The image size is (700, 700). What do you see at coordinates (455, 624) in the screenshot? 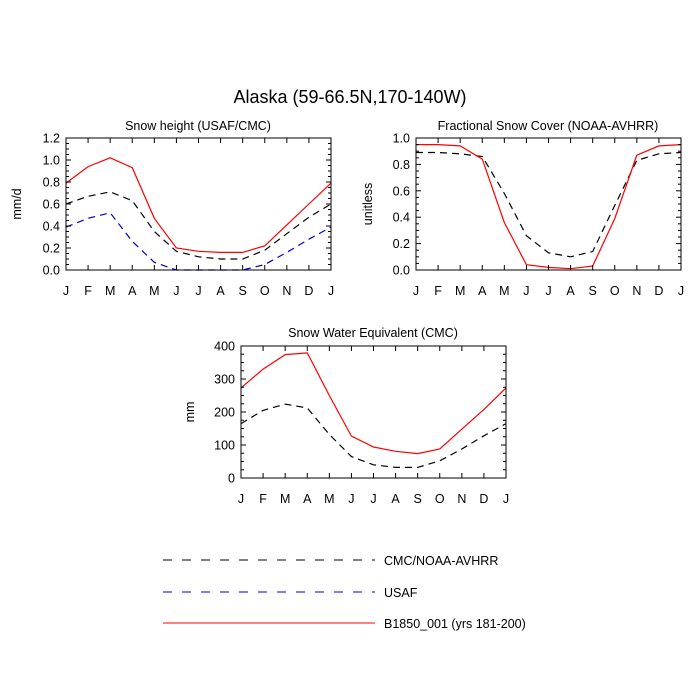
I see `legend-label: B1850_001 (yrs 181-200)` at bounding box center [455, 624].